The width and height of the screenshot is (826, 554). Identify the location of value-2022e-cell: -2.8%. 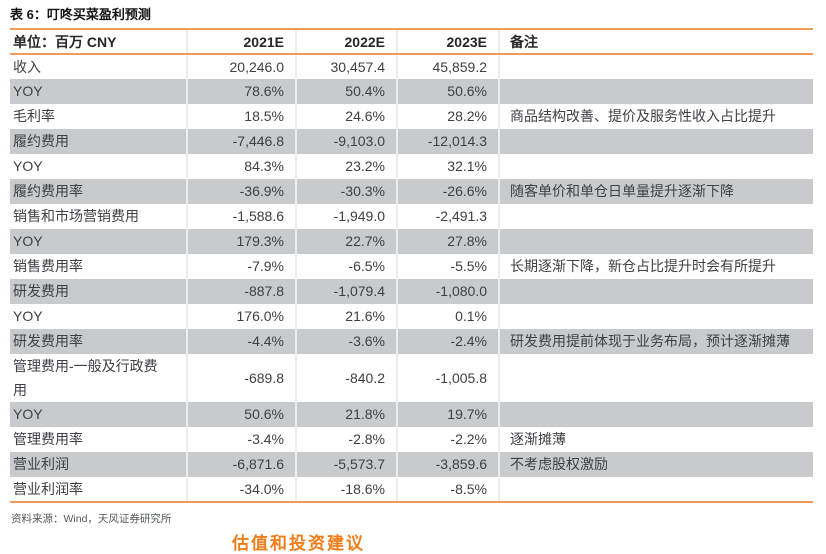
(346, 439).